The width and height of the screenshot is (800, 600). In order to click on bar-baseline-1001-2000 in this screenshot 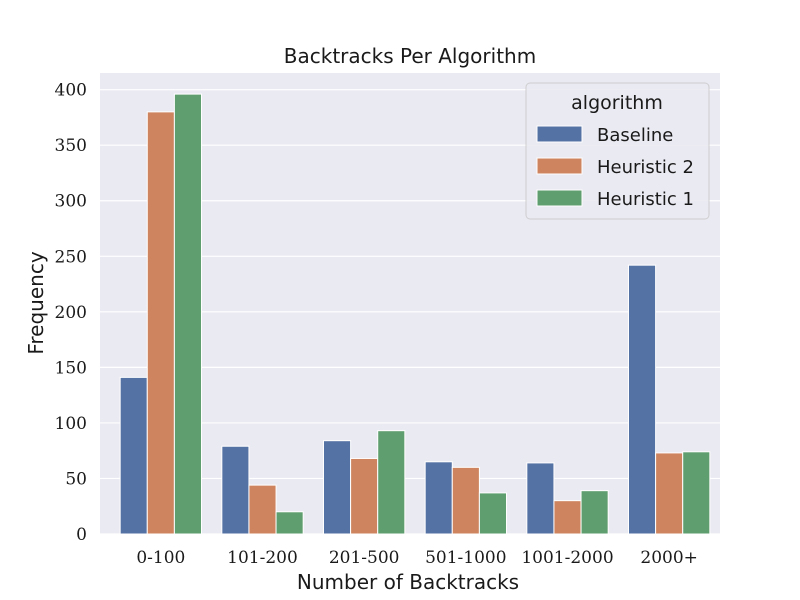, I will do `click(540, 498)`.